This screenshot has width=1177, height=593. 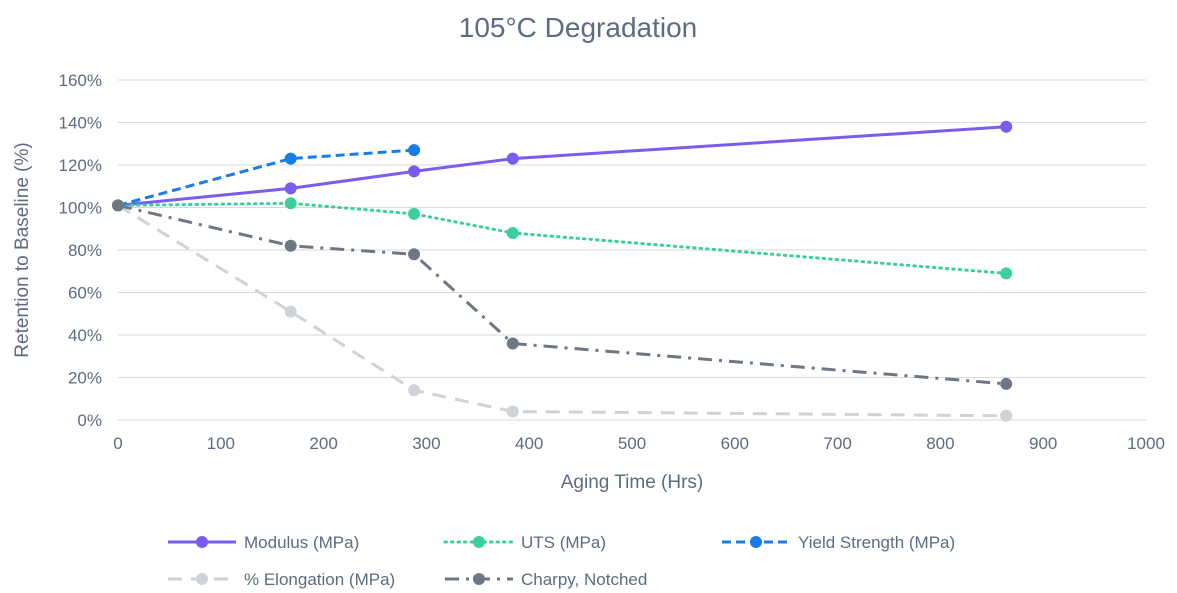 What do you see at coordinates (80, 123) in the screenshot?
I see `y-tick-label: 140%` at bounding box center [80, 123].